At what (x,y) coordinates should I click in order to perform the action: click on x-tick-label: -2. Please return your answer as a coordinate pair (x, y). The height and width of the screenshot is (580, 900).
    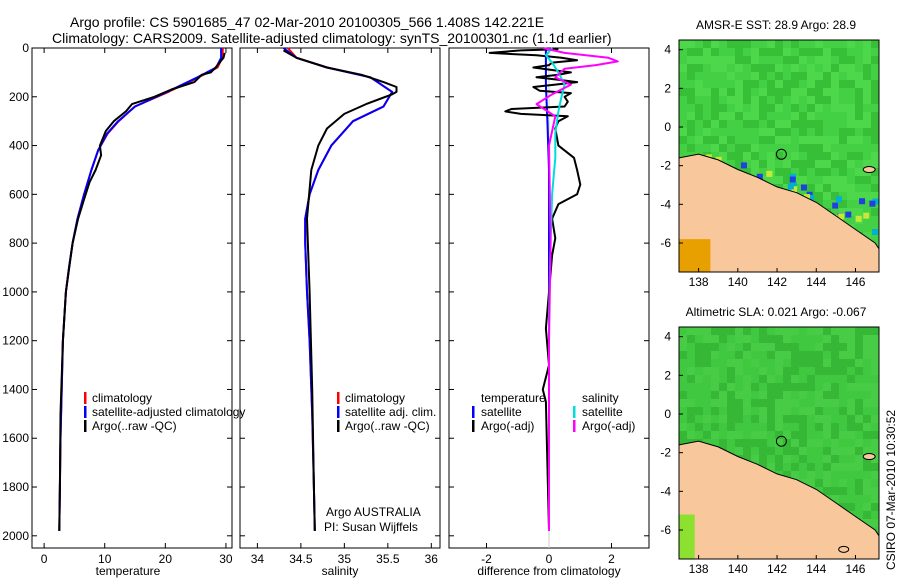
    Looking at the image, I should click on (486, 559).